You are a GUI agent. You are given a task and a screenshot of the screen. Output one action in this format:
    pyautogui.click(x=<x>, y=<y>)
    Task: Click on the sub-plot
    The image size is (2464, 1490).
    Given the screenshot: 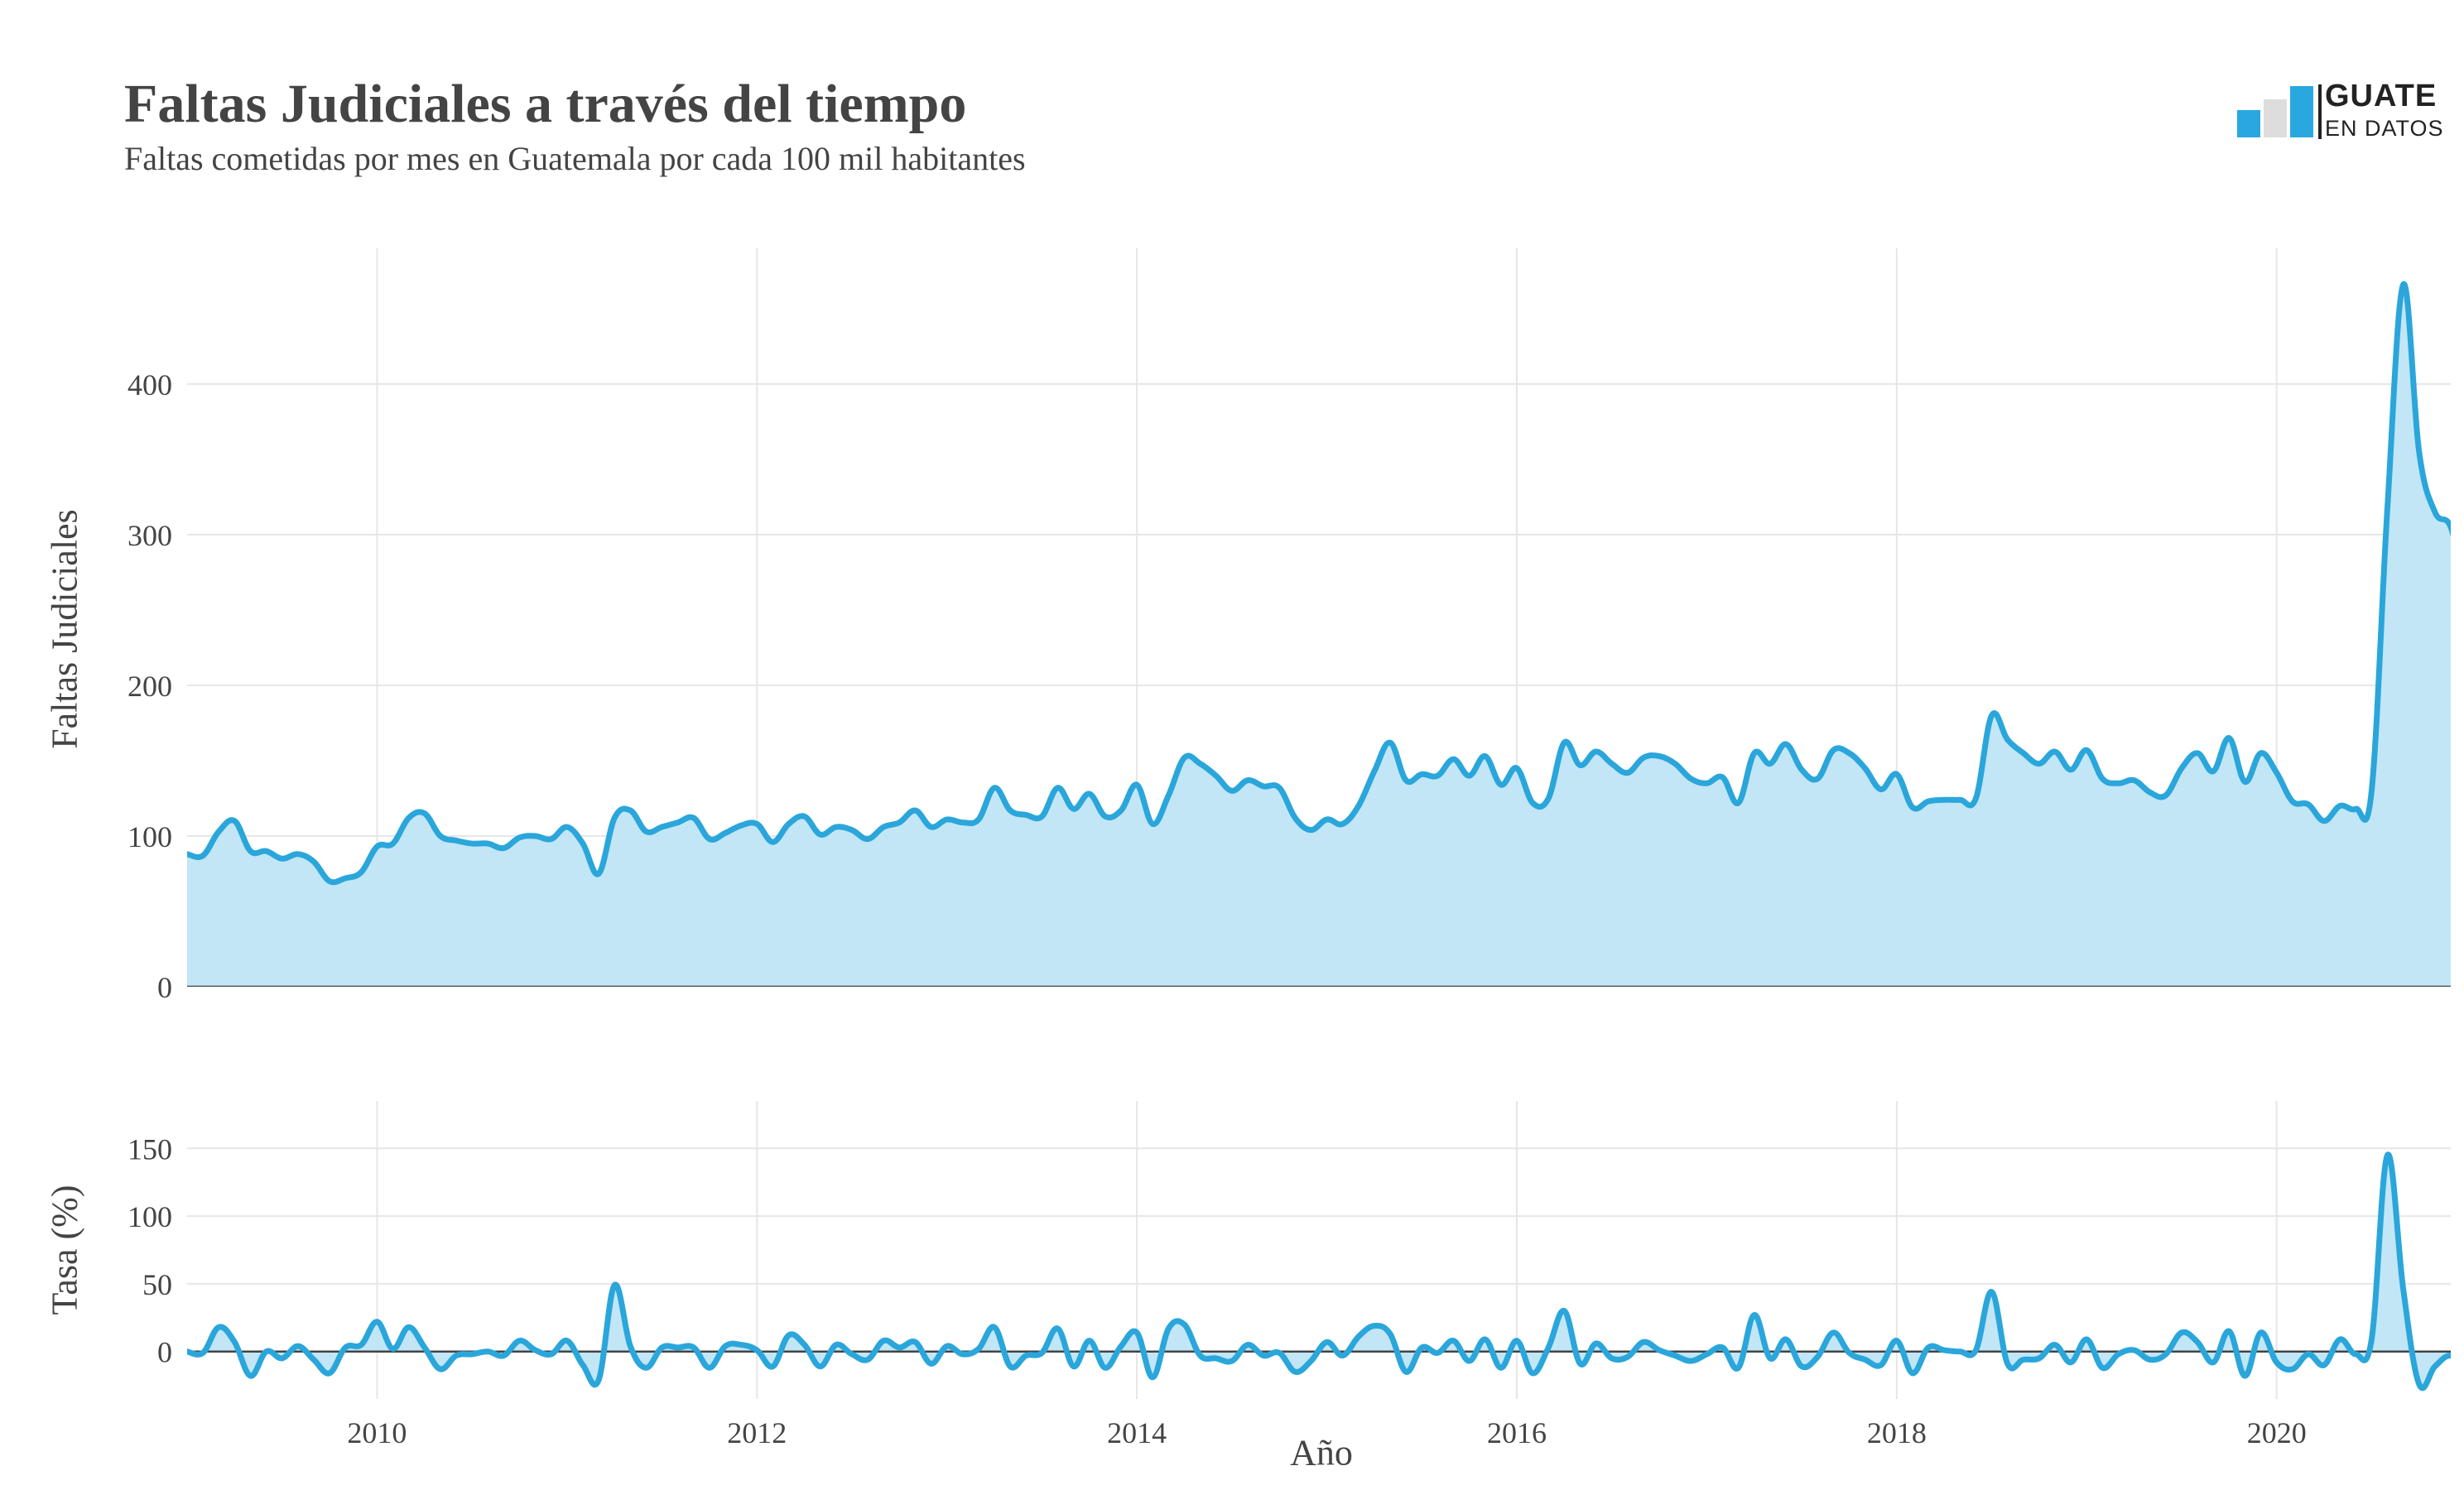 What is the action you would take?
    pyautogui.click(x=1319, y=1271)
    